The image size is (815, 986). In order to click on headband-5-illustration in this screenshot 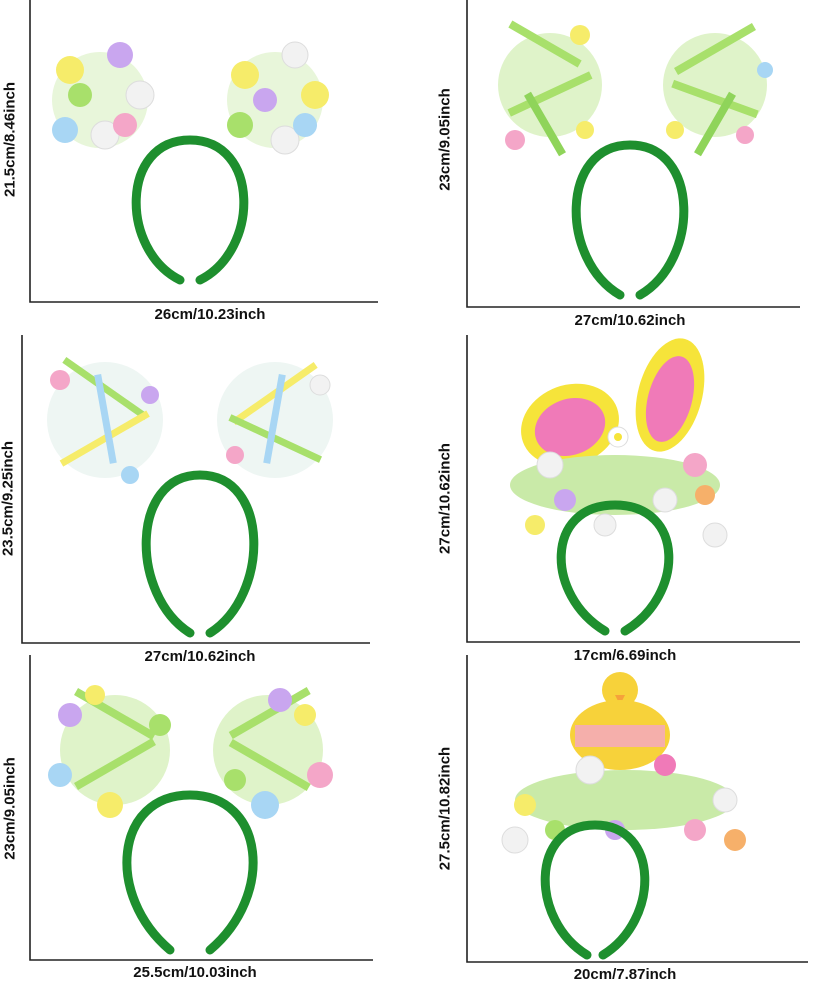, I will do `click(201, 808)`.